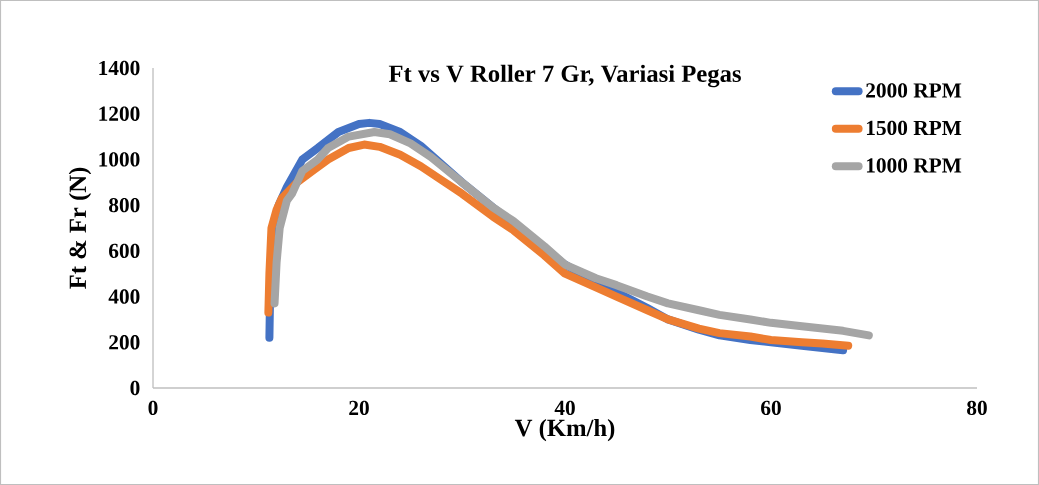  What do you see at coordinates (564, 430) in the screenshot?
I see `x-axis-title: V (Km/h)` at bounding box center [564, 430].